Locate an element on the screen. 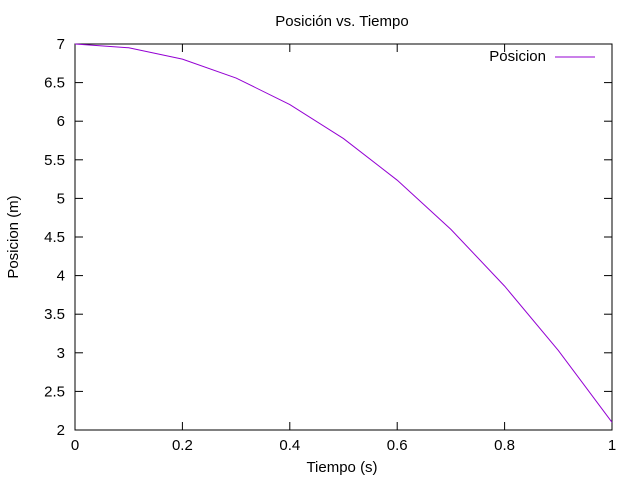 This screenshot has height=480, width=640. y-tick-label: 4 is located at coordinates (61, 276).